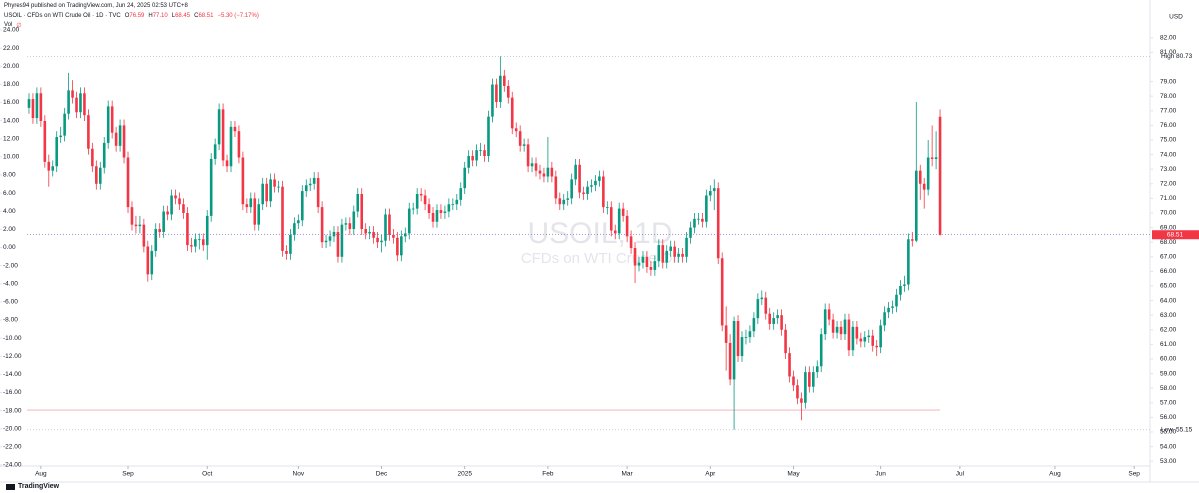 This screenshot has height=493, width=1199. I want to click on y-tick-label: 76.00, so click(1168, 125).